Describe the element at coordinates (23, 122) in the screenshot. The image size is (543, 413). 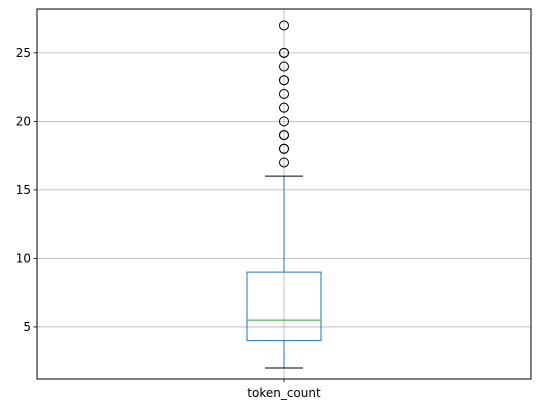
I see `y-tick-label: 20` at that location.